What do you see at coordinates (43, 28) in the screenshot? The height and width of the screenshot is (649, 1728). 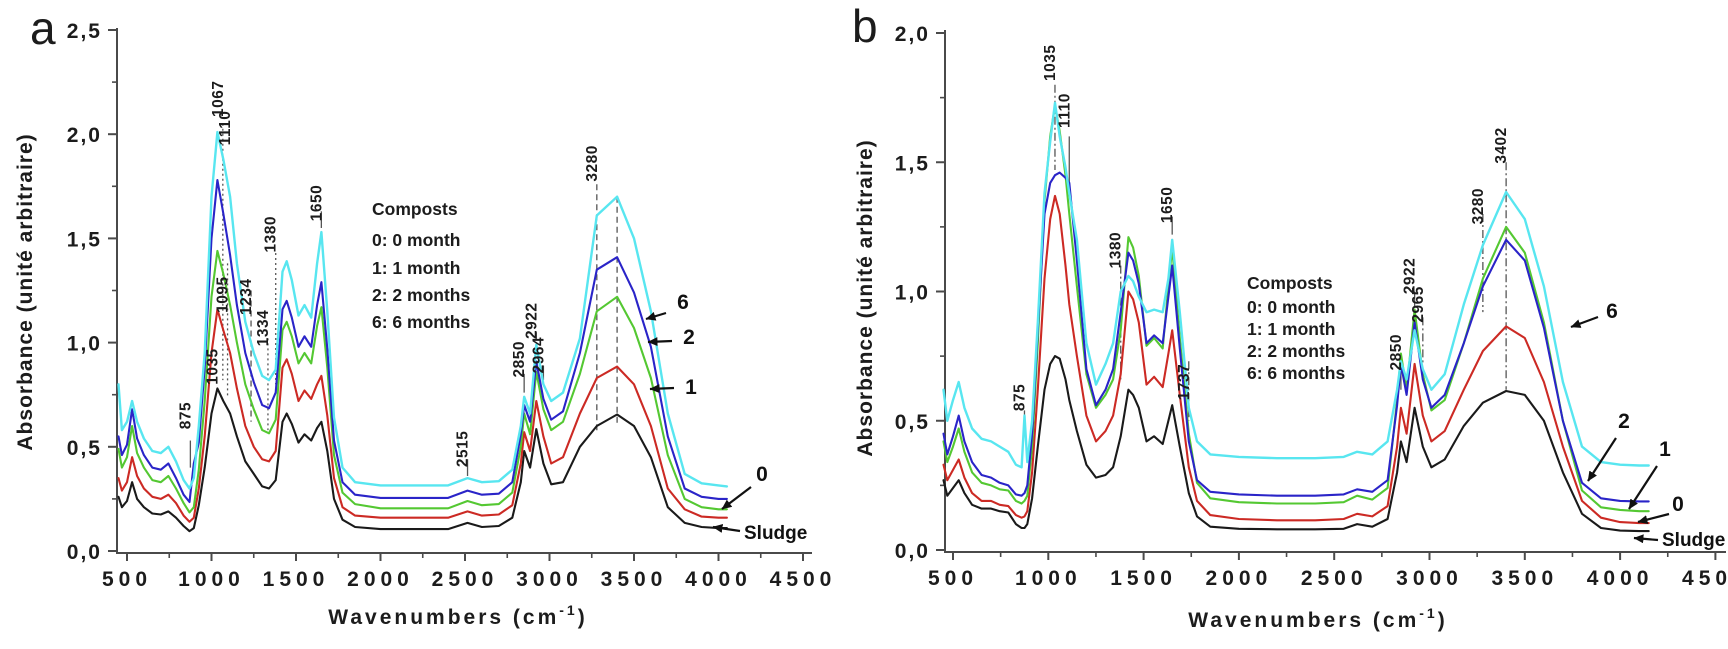 I see `panel-letter-a: a` at bounding box center [43, 28].